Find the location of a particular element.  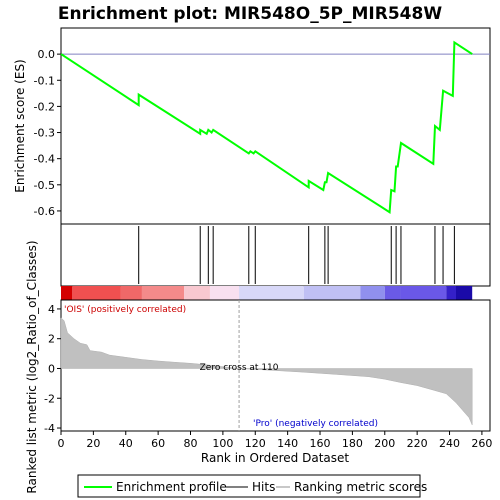

es-y-tick-label: -0.6 is located at coordinates (44, 211).